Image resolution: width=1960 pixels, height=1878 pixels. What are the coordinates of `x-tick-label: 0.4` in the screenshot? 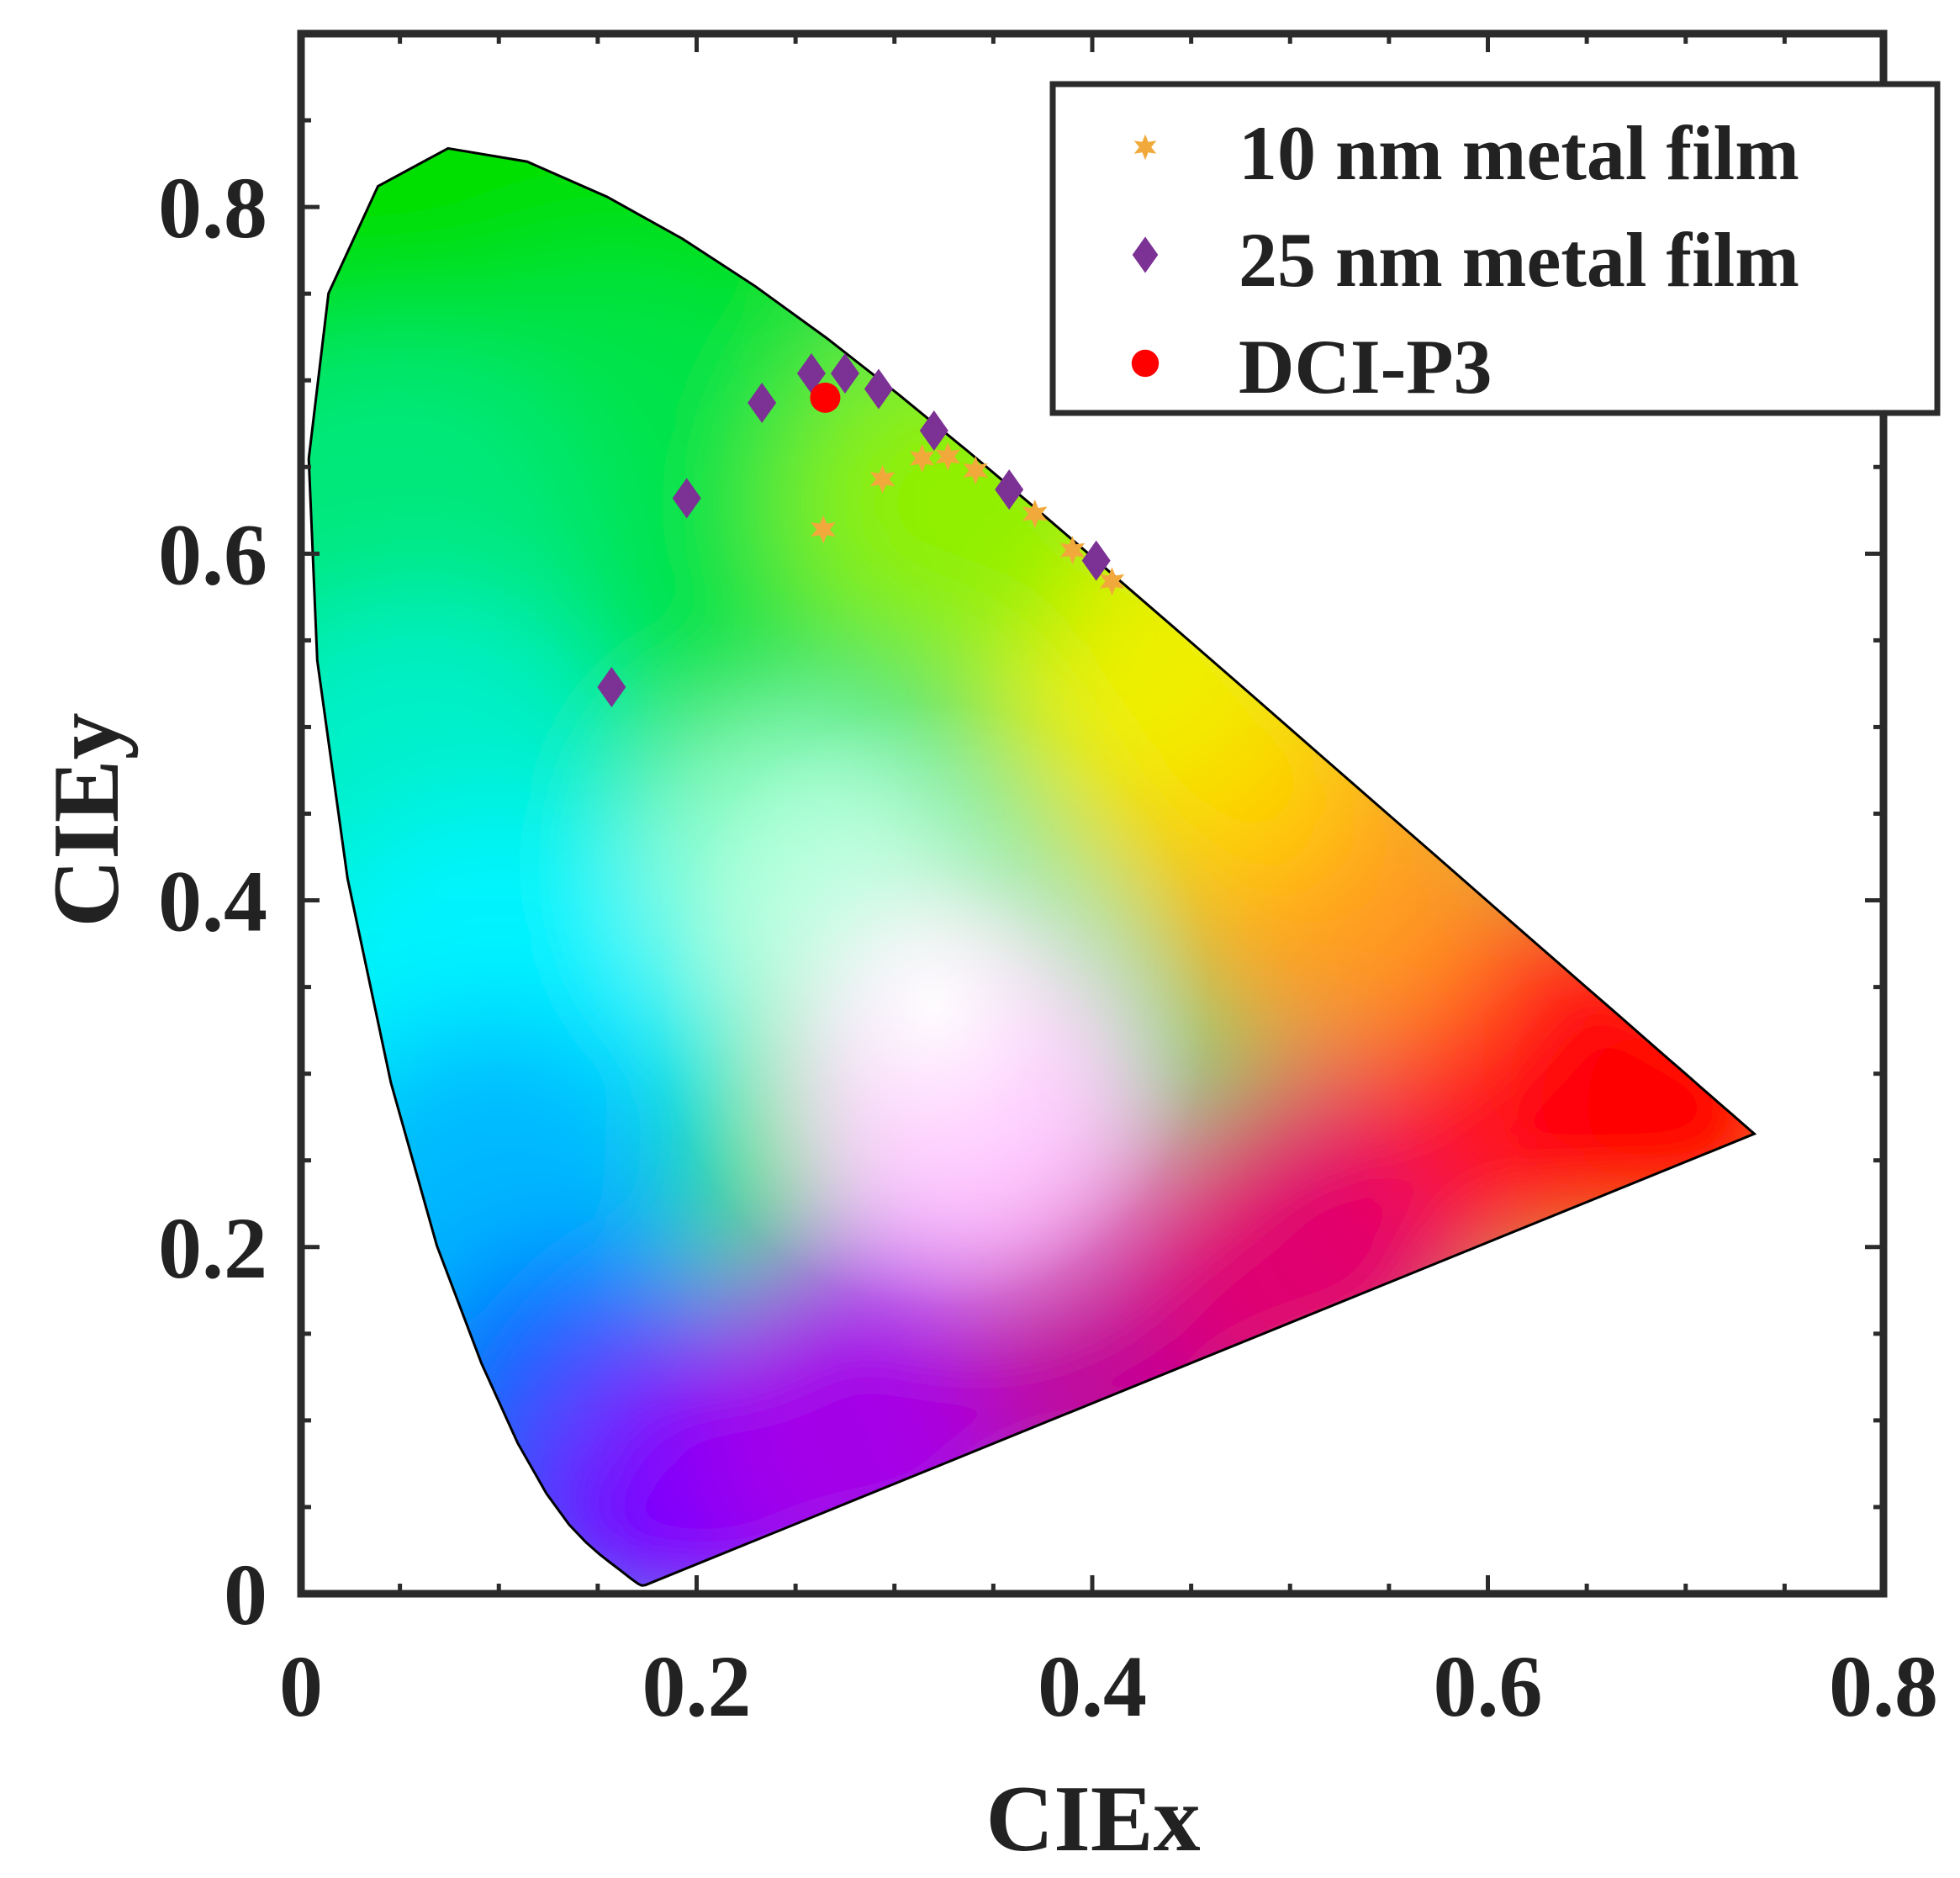 It's located at (1092, 1687).